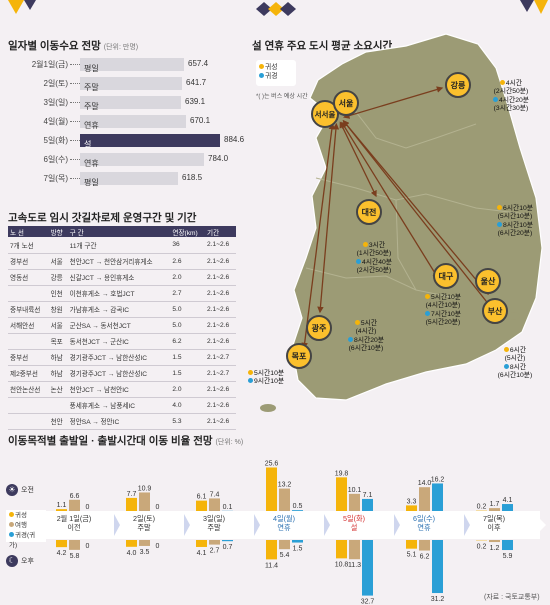 This screenshot has width=550, height=605. Describe the element at coordinates (20, 490) in the screenshot. I see `morning-label: ☀ 오전` at that location.